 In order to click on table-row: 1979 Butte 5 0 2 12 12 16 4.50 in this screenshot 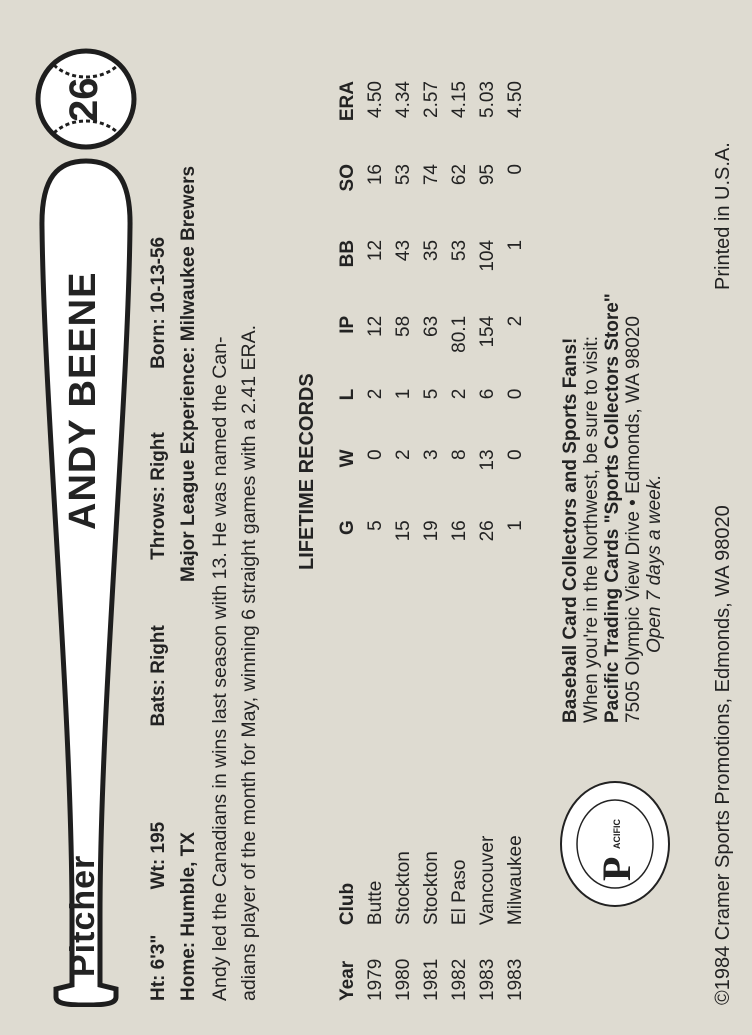, I will do `click(376, 541)`.